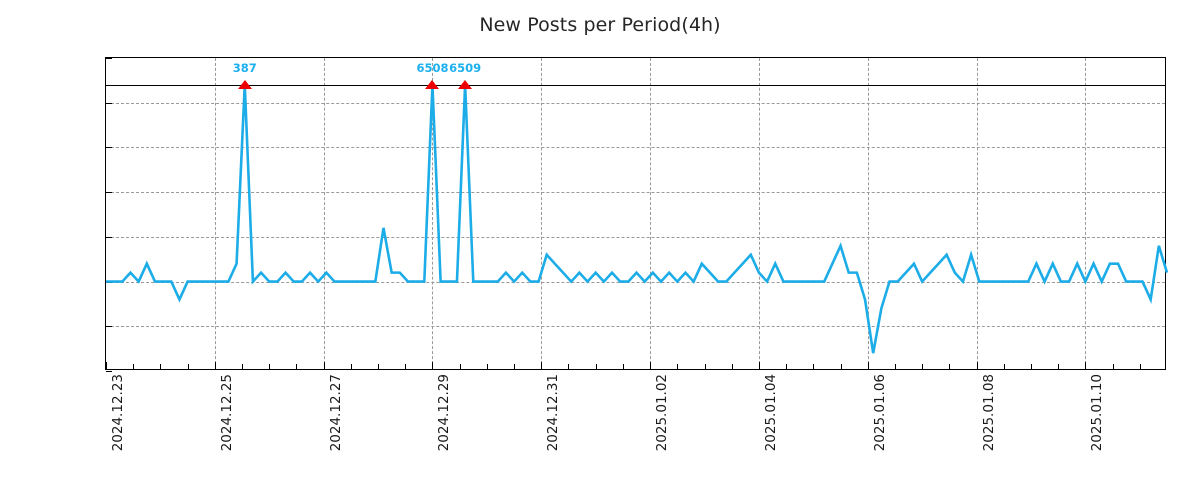 This screenshot has width=1200, height=500. I want to click on x-axis-tick-label: 2025.01.06, so click(879, 413).